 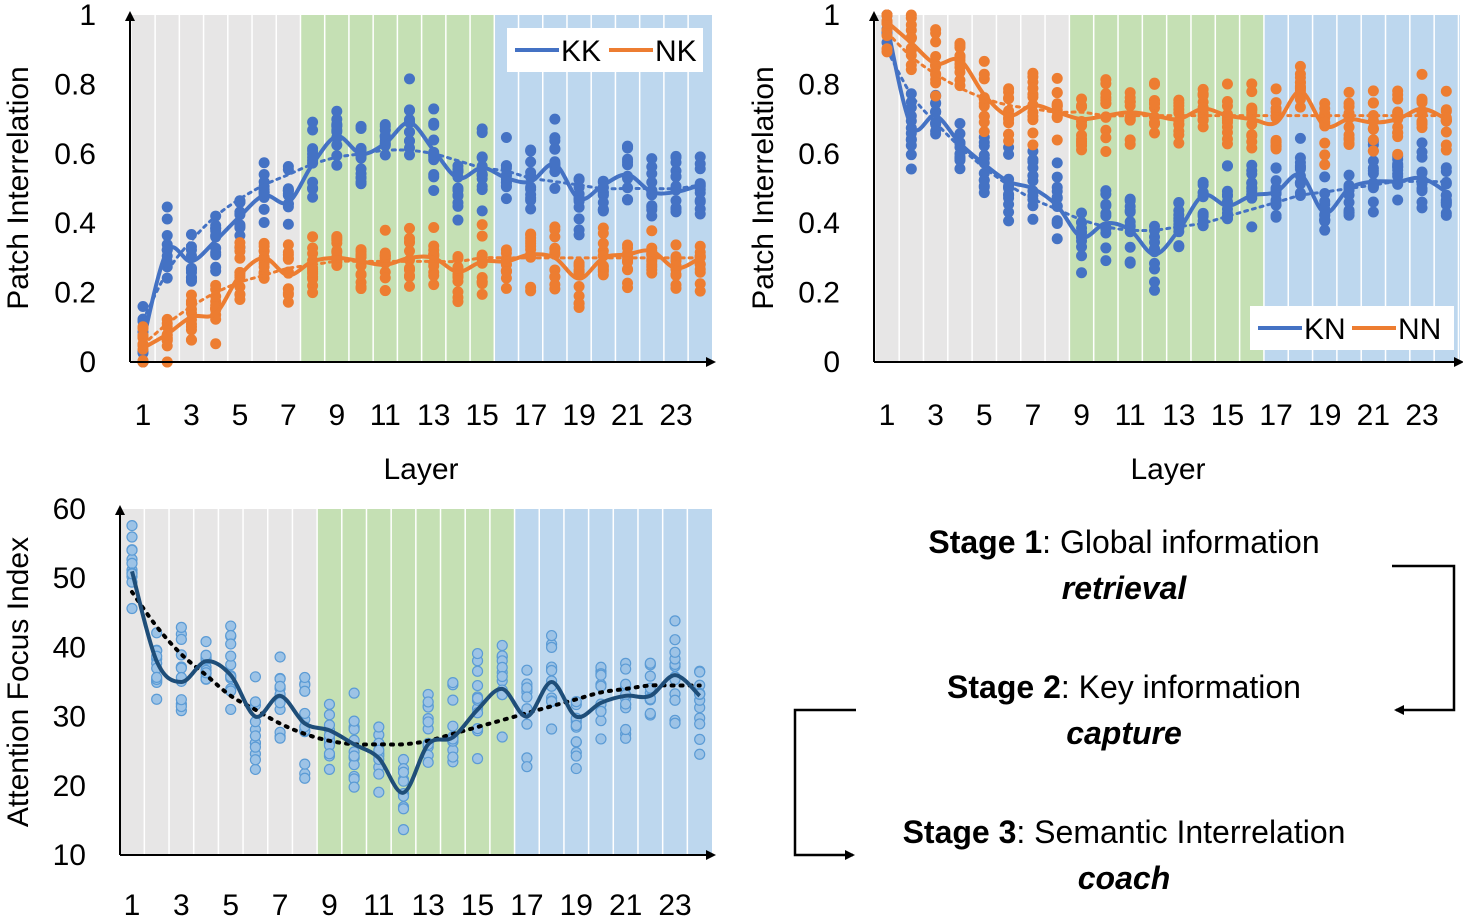 I want to click on x-tick-label: 7, so click(x=1033, y=415).